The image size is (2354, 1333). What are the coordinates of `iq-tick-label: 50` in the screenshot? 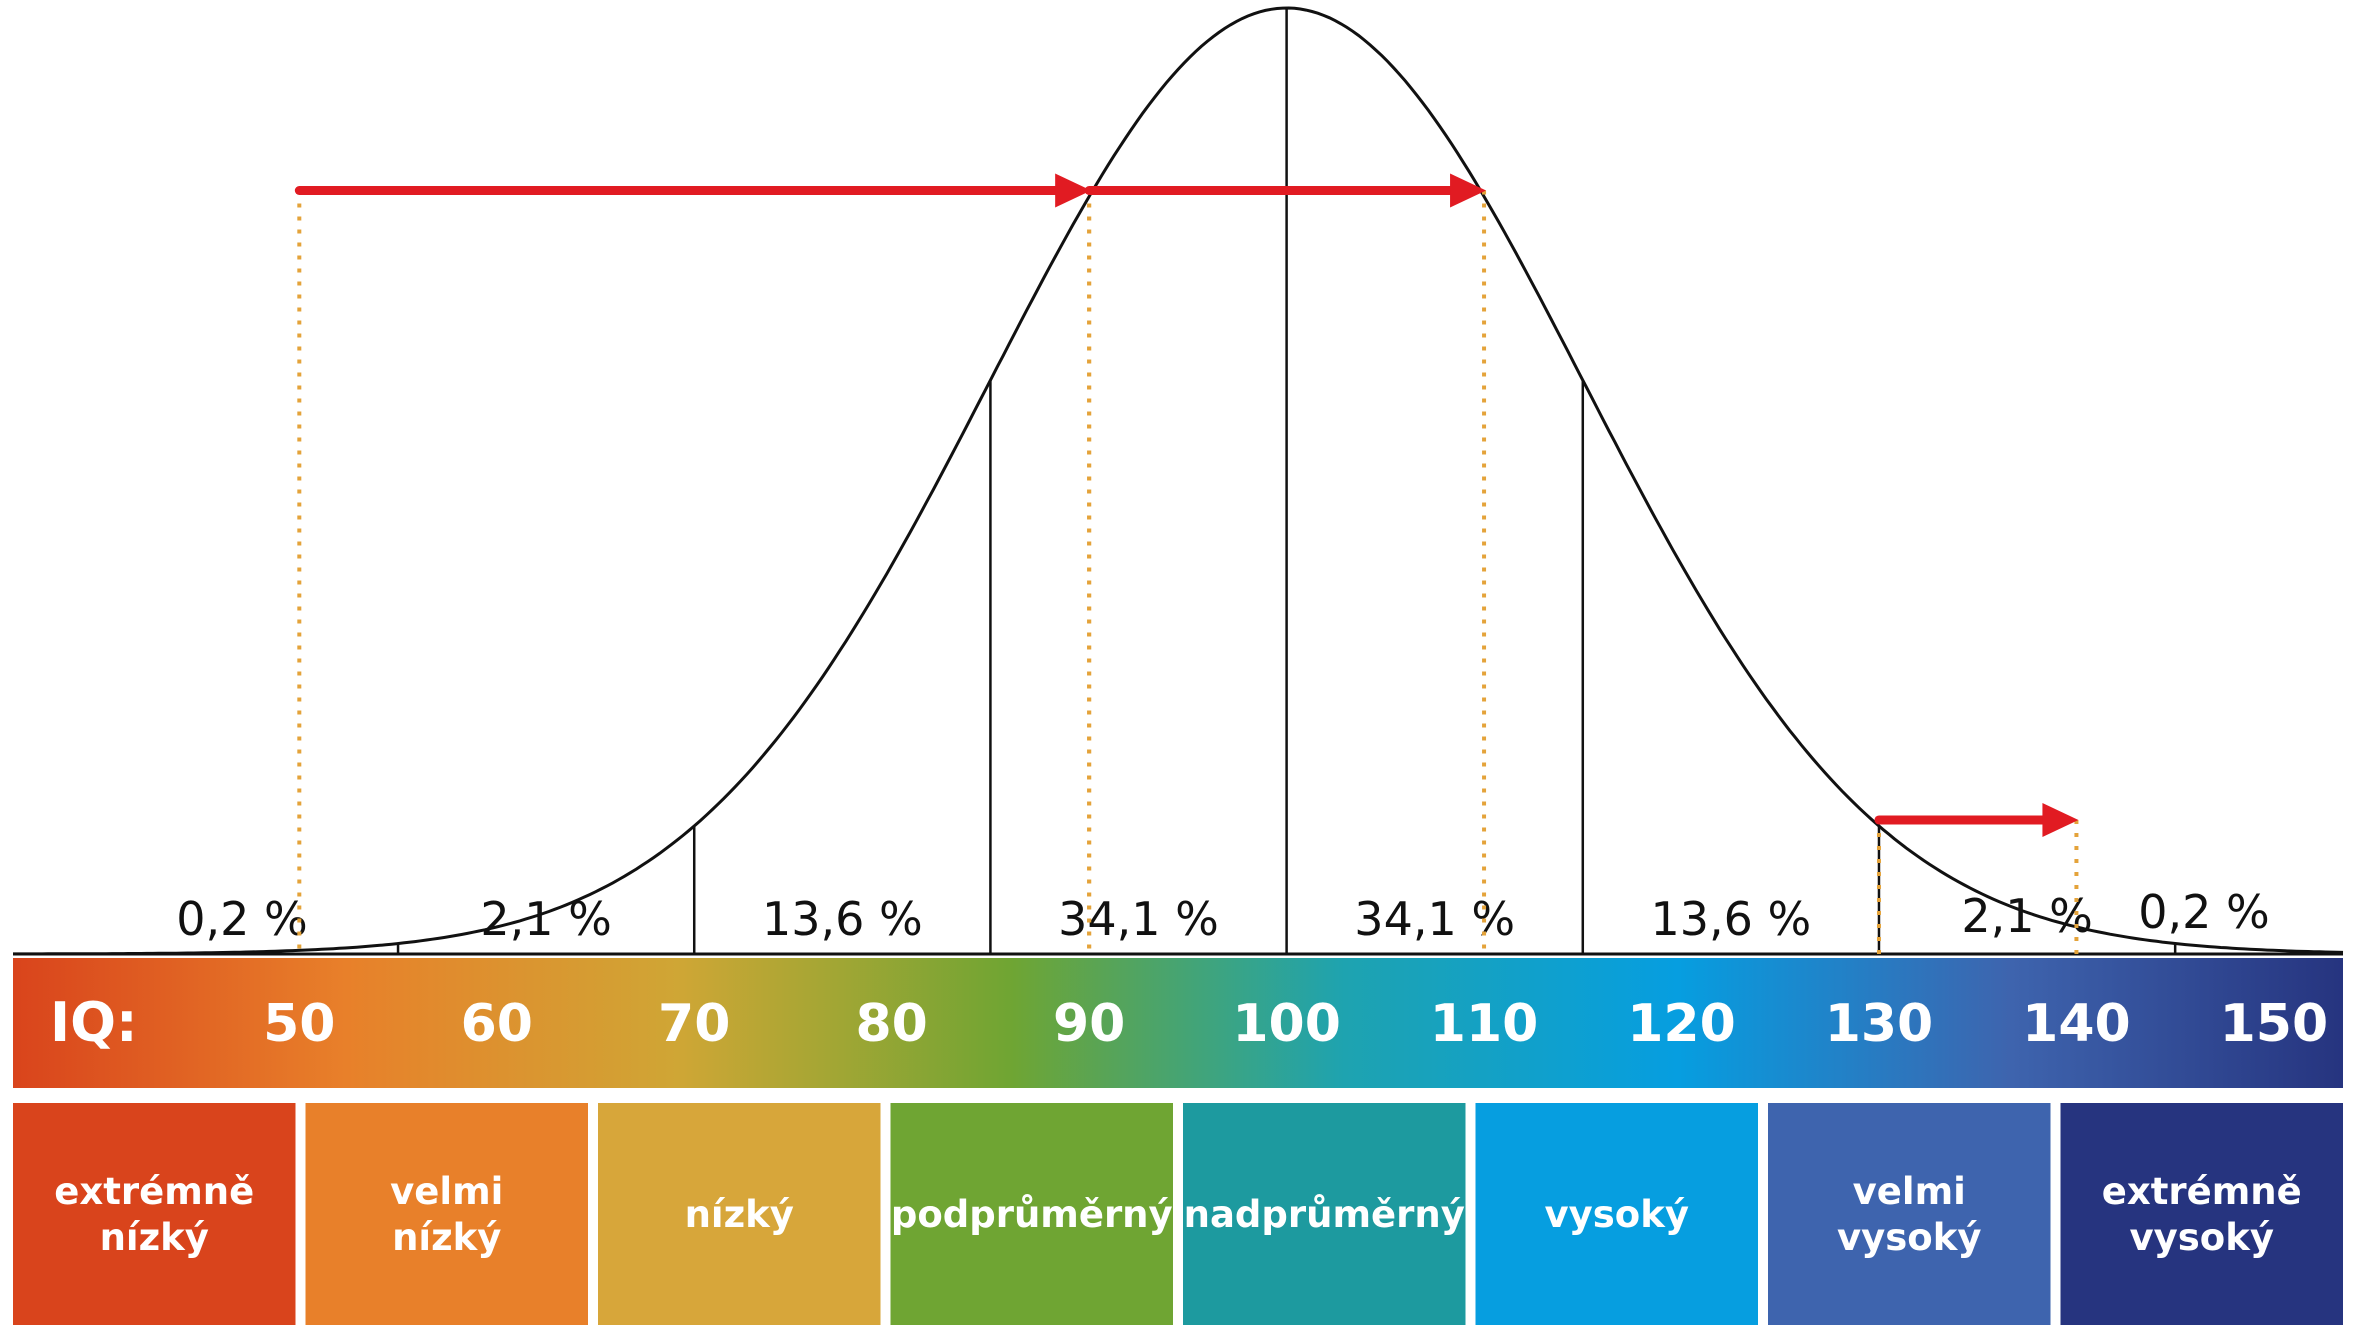 It's located at (299, 1024).